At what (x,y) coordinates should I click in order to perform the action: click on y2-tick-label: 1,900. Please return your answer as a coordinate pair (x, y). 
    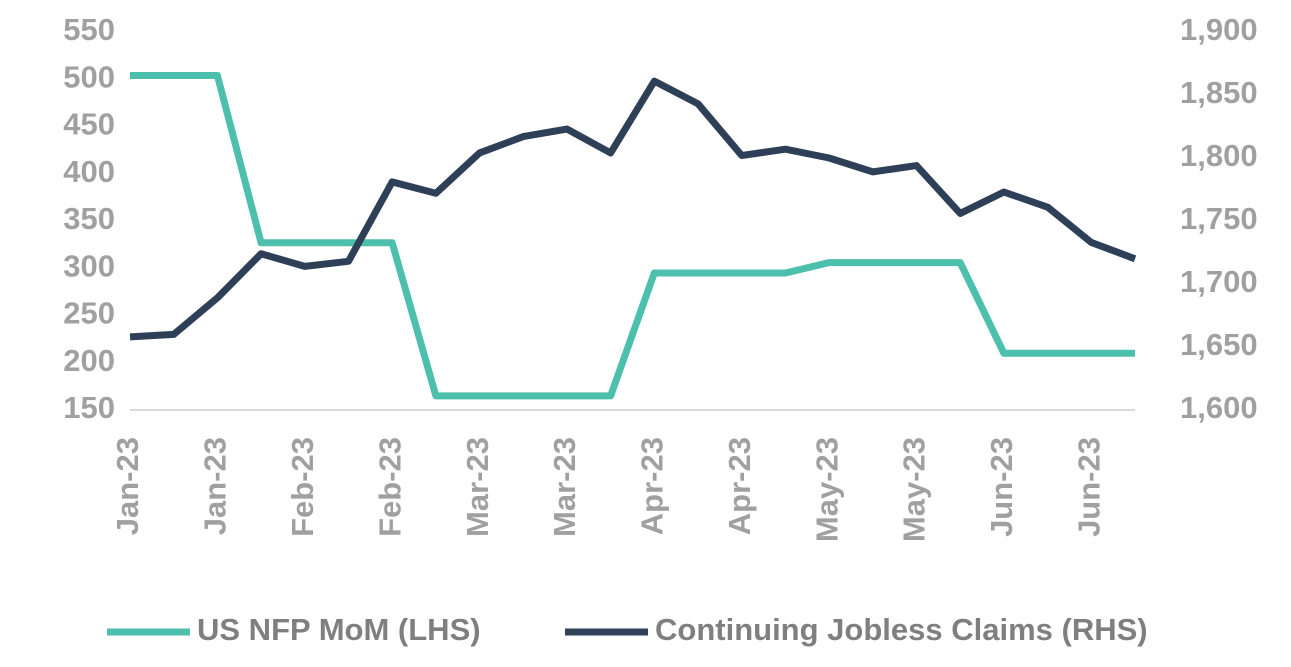
    Looking at the image, I should click on (1219, 29).